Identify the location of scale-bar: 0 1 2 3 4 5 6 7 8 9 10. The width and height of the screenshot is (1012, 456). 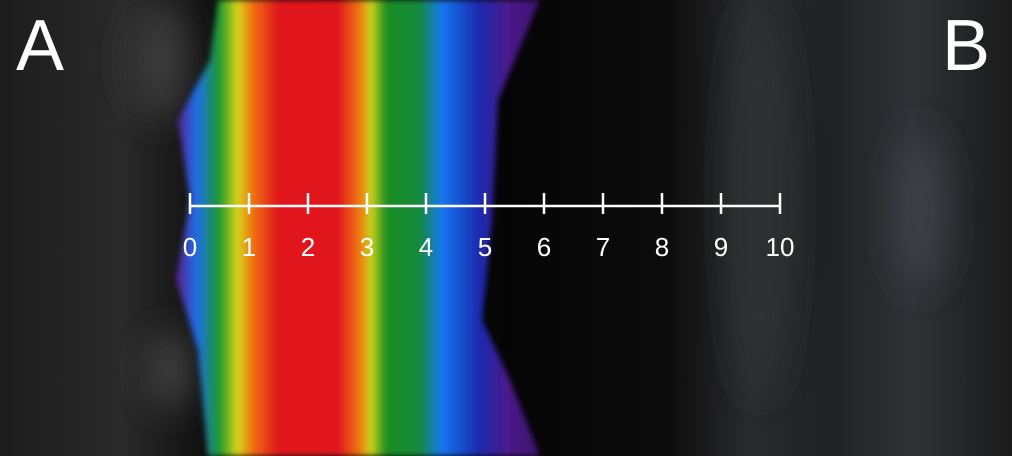
(489, 227).